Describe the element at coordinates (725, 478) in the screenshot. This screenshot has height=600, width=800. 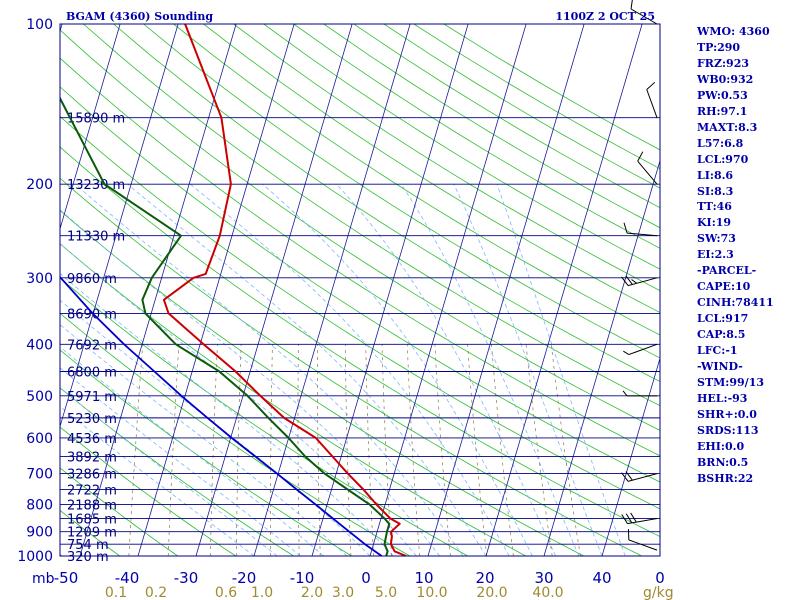
I see `stat-line: BSHR:22` at that location.